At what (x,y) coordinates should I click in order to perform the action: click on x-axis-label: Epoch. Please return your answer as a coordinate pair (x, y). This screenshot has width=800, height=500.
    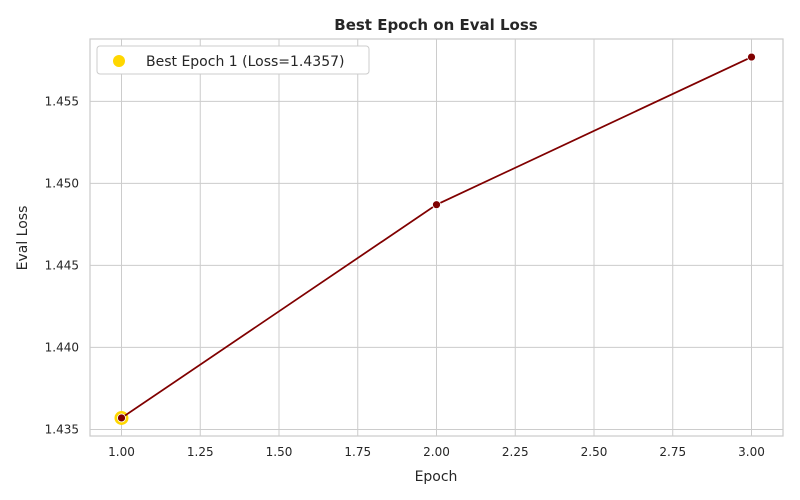
    Looking at the image, I should click on (436, 477).